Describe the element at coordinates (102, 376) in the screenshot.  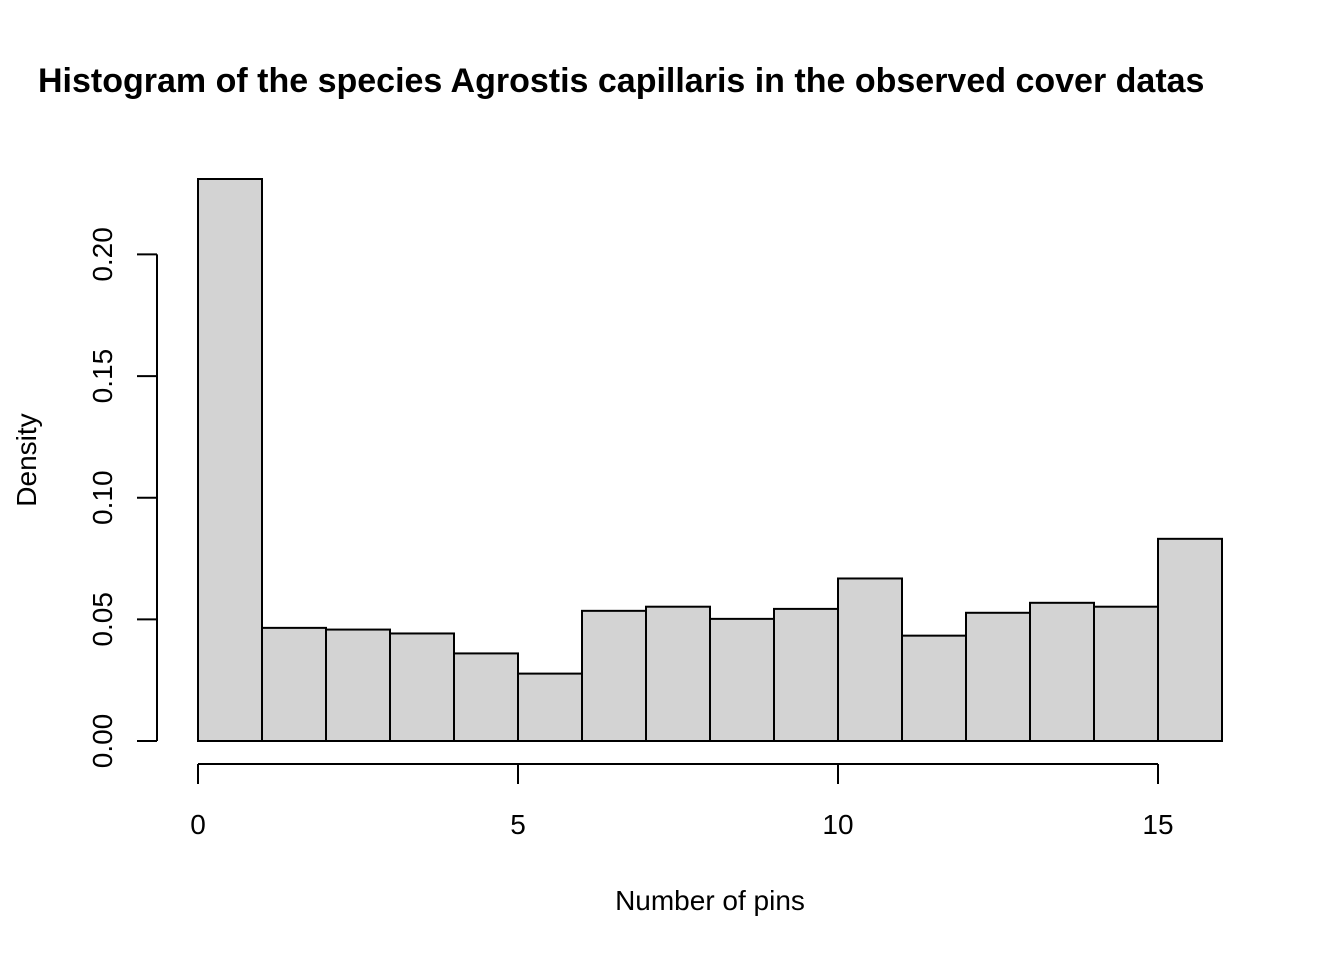
I see `y-tick-label-3: 0.15` at that location.